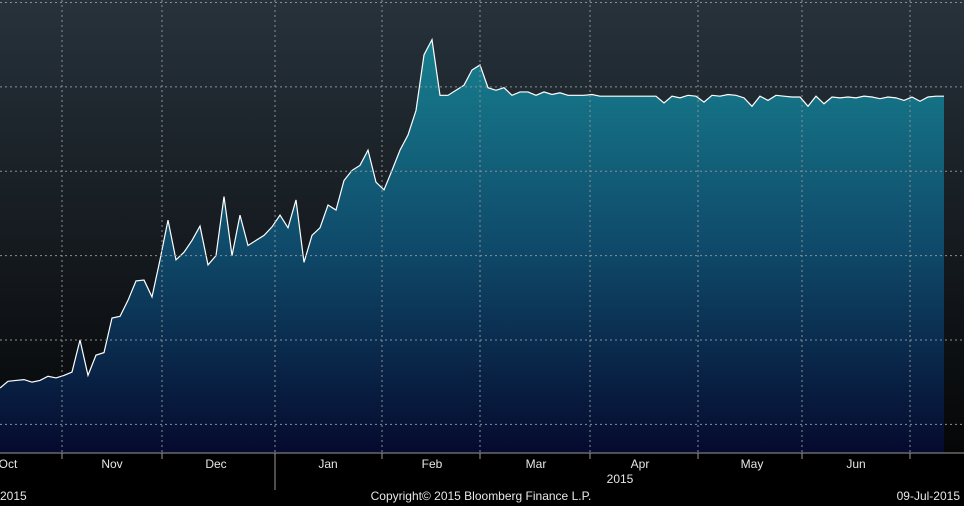  I want to click on x-tick-label: Feb, so click(432, 464).